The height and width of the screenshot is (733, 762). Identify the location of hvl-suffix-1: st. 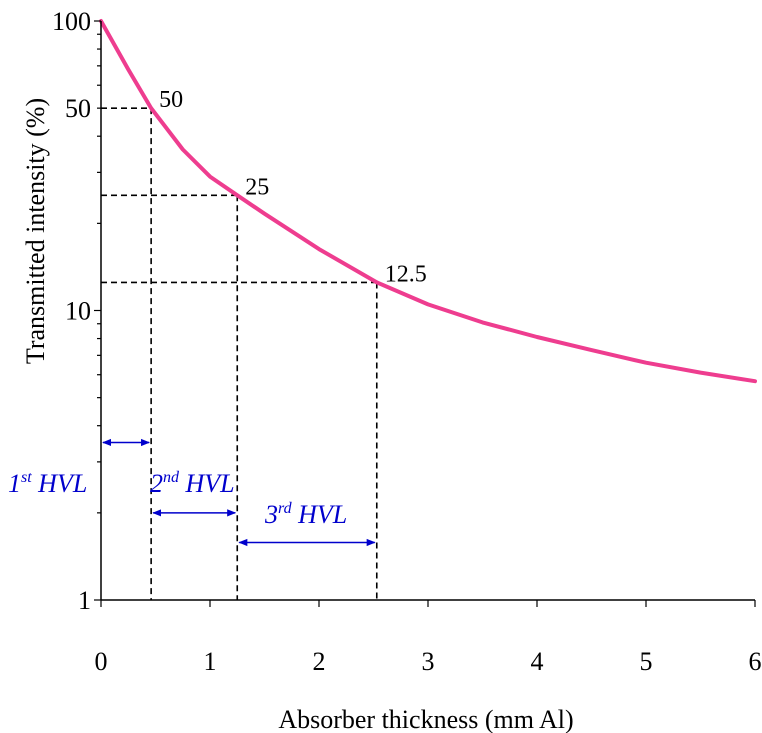
(26, 477).